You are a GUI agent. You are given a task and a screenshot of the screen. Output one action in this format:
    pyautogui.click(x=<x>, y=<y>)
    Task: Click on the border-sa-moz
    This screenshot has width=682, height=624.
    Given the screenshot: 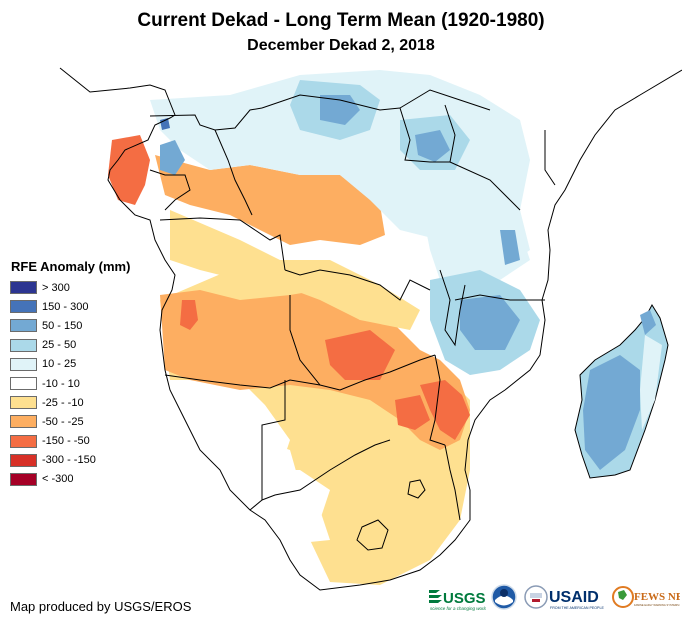 What is the action you would take?
    pyautogui.click(x=452, y=482)
    